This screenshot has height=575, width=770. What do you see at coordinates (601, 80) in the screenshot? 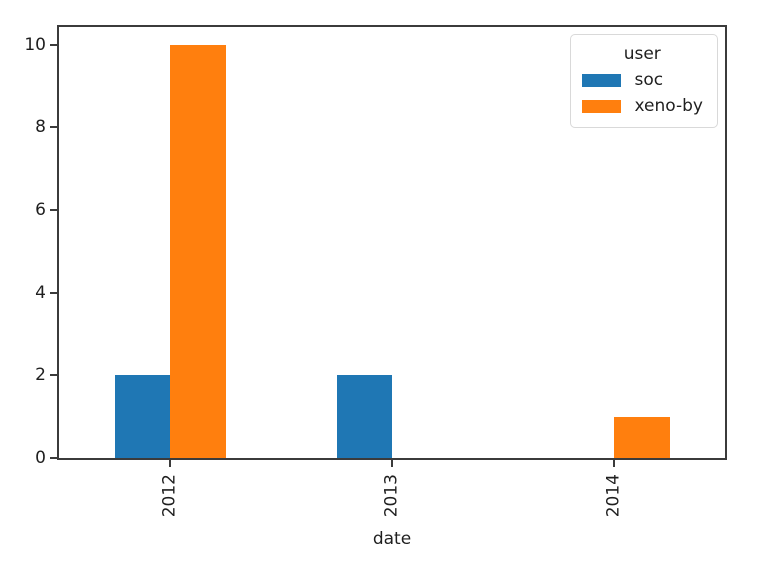
I see `legend-swatch-soc` at bounding box center [601, 80].